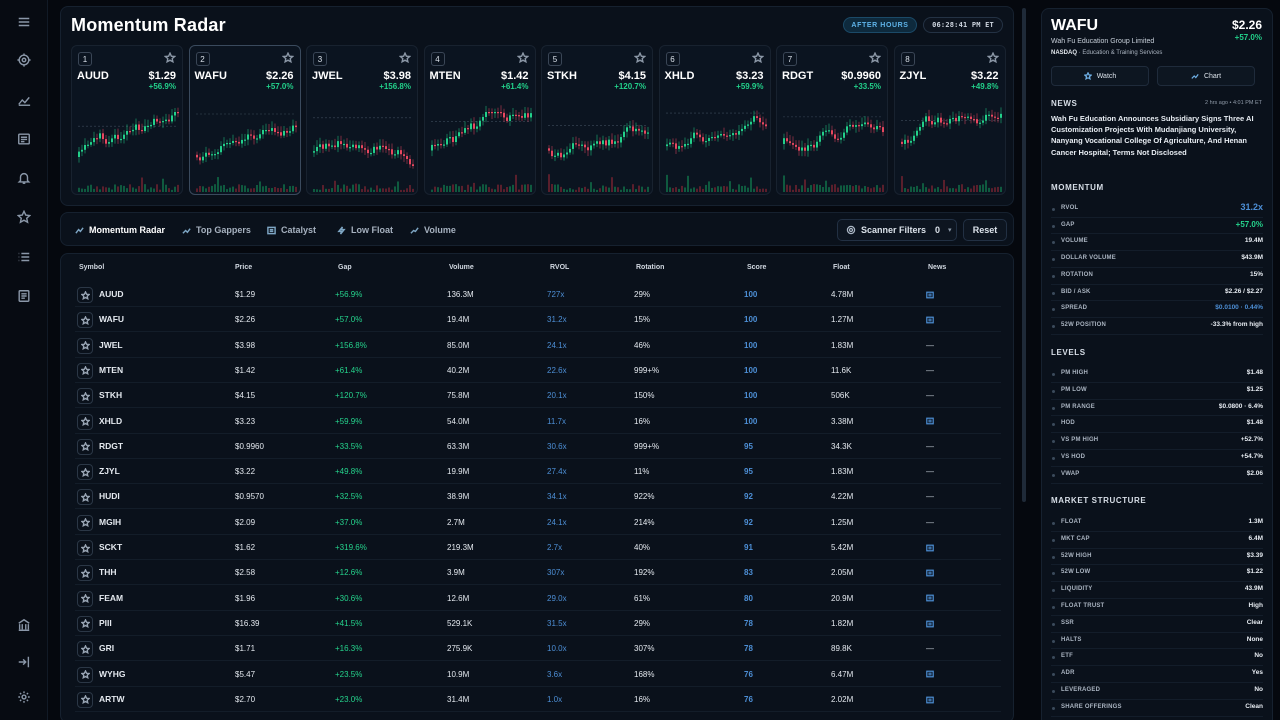  What do you see at coordinates (560, 267) in the screenshot?
I see `column-header-rvol: RVOL` at bounding box center [560, 267].